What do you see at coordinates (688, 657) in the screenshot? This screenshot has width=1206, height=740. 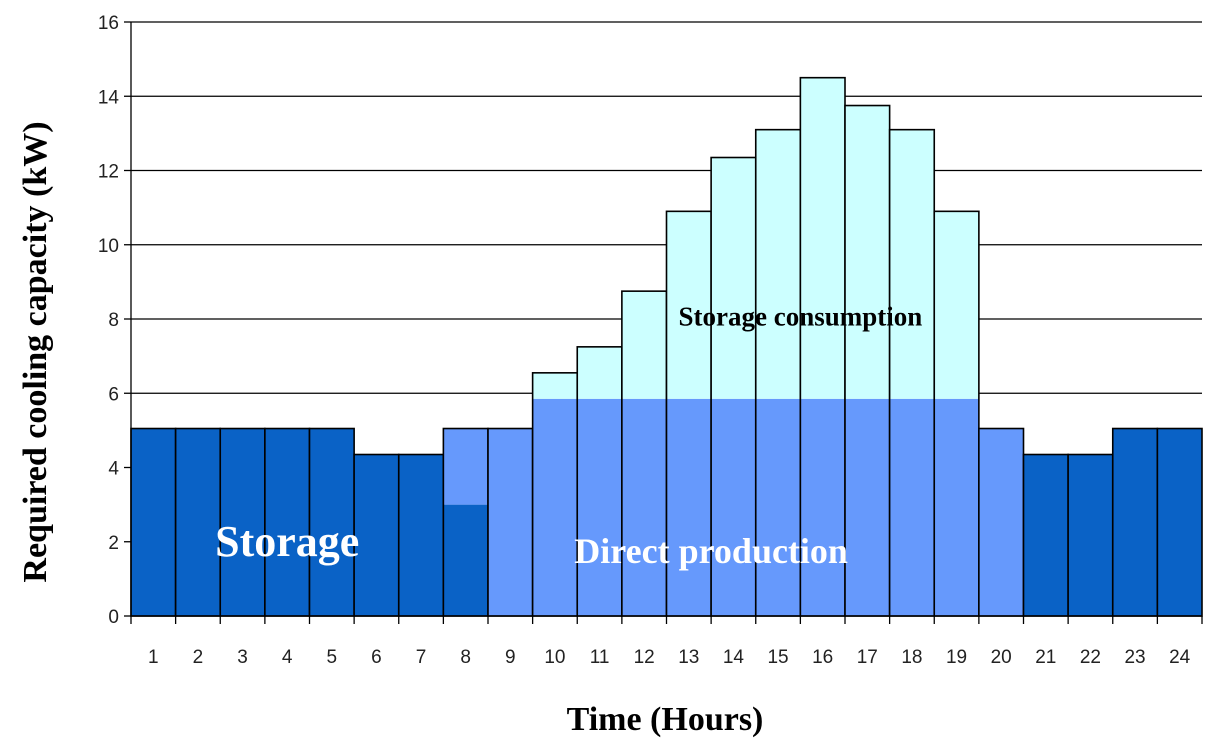 I see `x-tick-label: 13` at bounding box center [688, 657].